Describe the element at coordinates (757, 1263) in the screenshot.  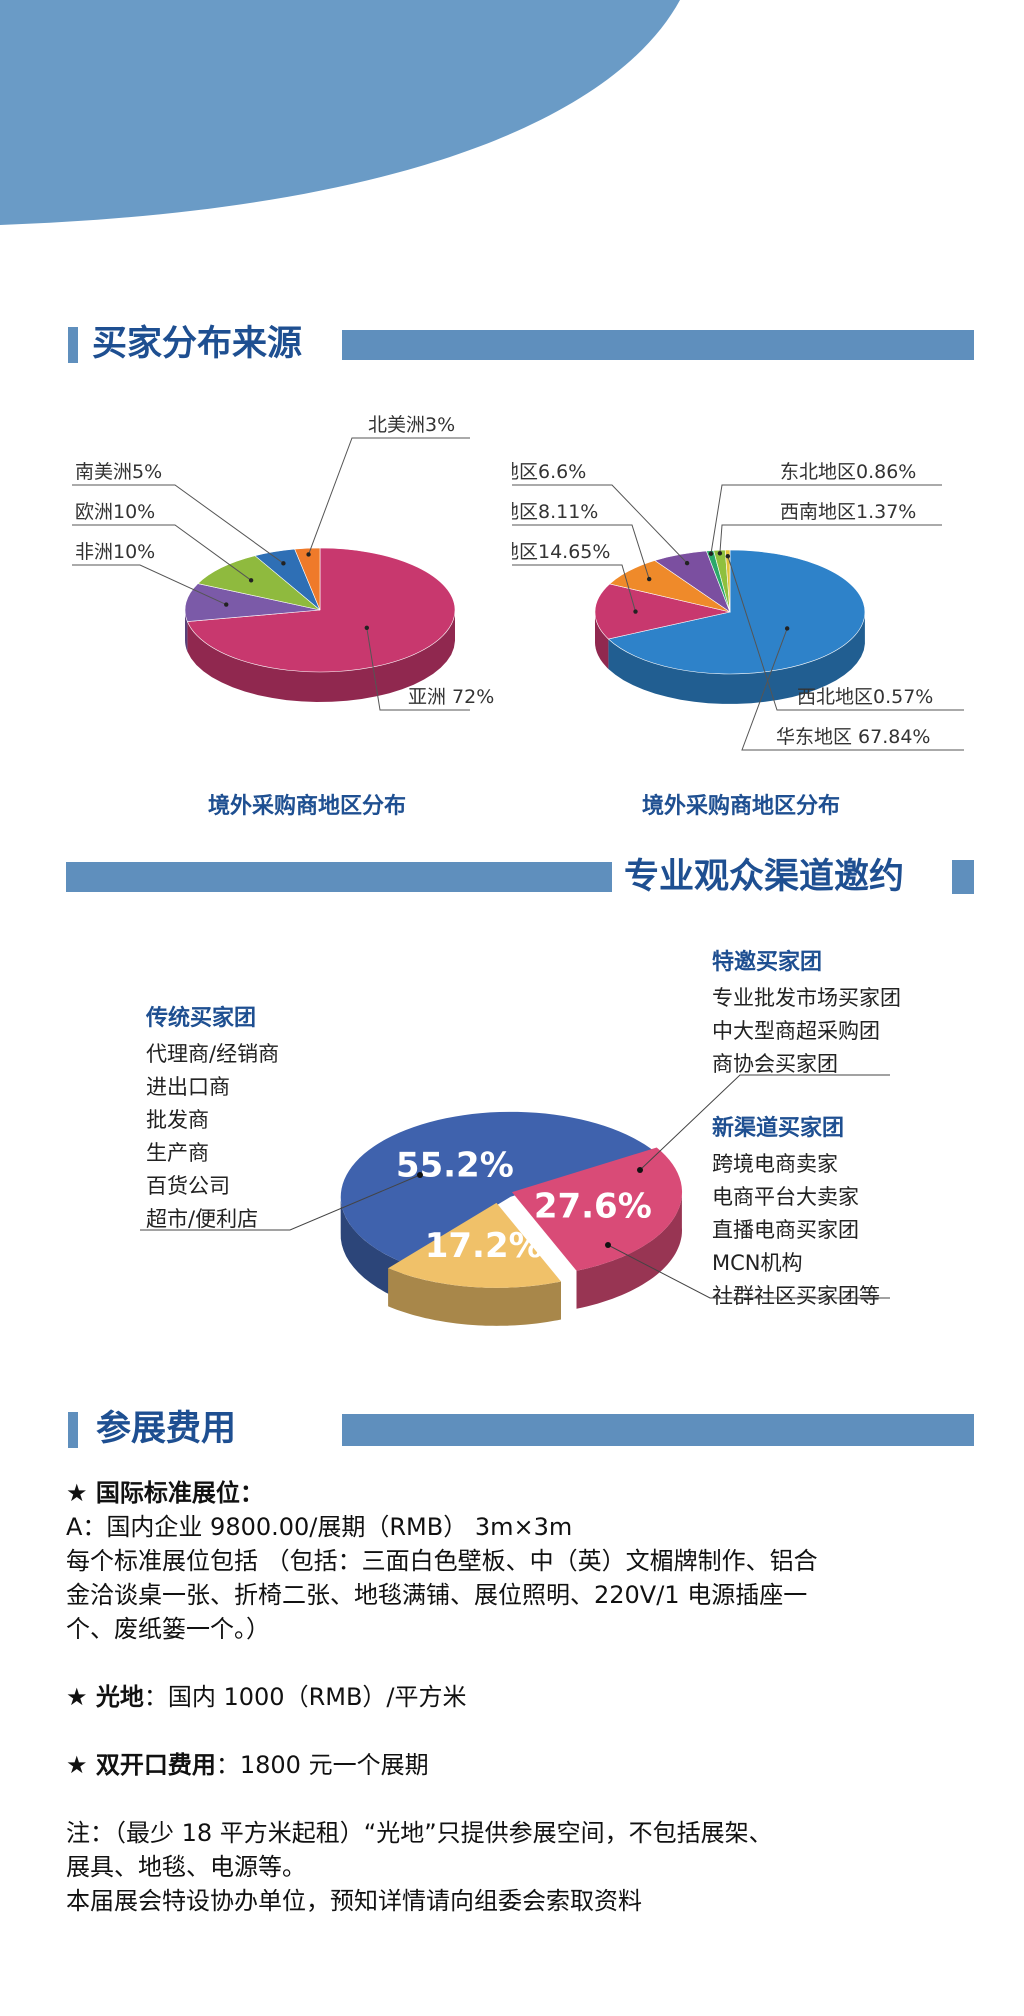
I see `group-newchannel-item: MCN机构` at that location.